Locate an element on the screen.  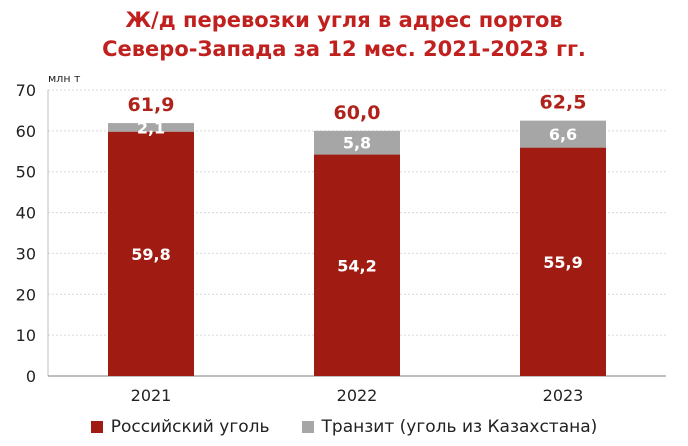
y-tick-label: 30 is located at coordinates (26, 253).